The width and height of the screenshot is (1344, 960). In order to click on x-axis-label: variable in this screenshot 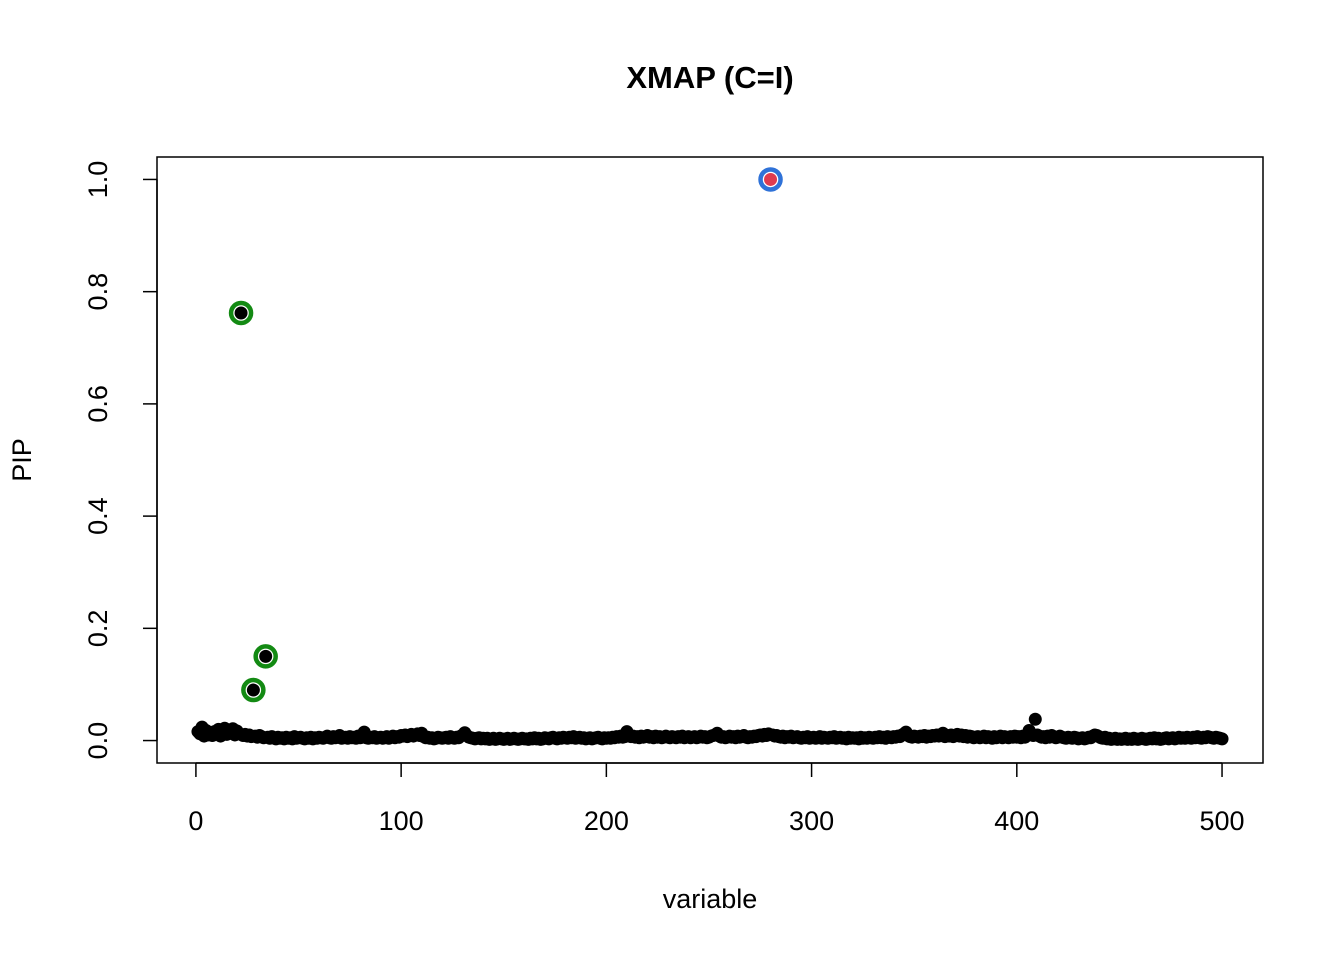, I will do `click(710, 899)`.